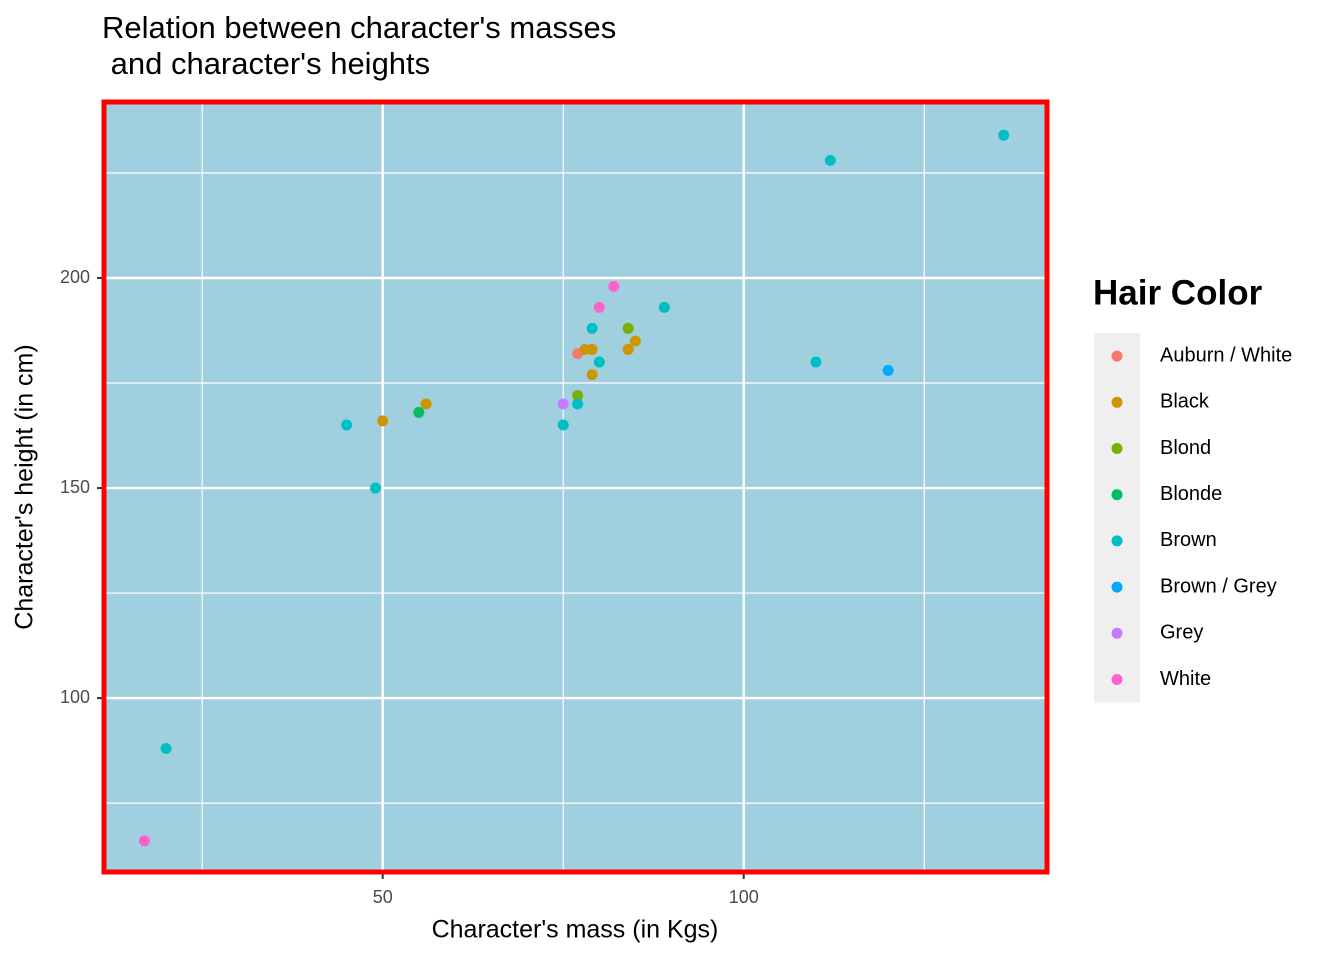  What do you see at coordinates (1218, 586) in the screenshot?
I see `legend-label: Brown / Grey` at bounding box center [1218, 586].